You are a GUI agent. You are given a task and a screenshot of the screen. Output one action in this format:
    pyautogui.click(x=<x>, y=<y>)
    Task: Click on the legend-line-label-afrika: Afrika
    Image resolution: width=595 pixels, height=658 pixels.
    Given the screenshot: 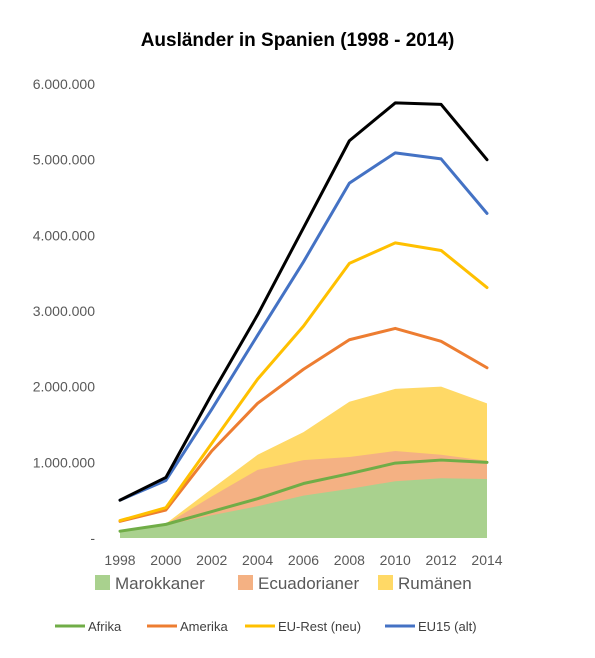 What is the action you would take?
    pyautogui.click(x=105, y=626)
    